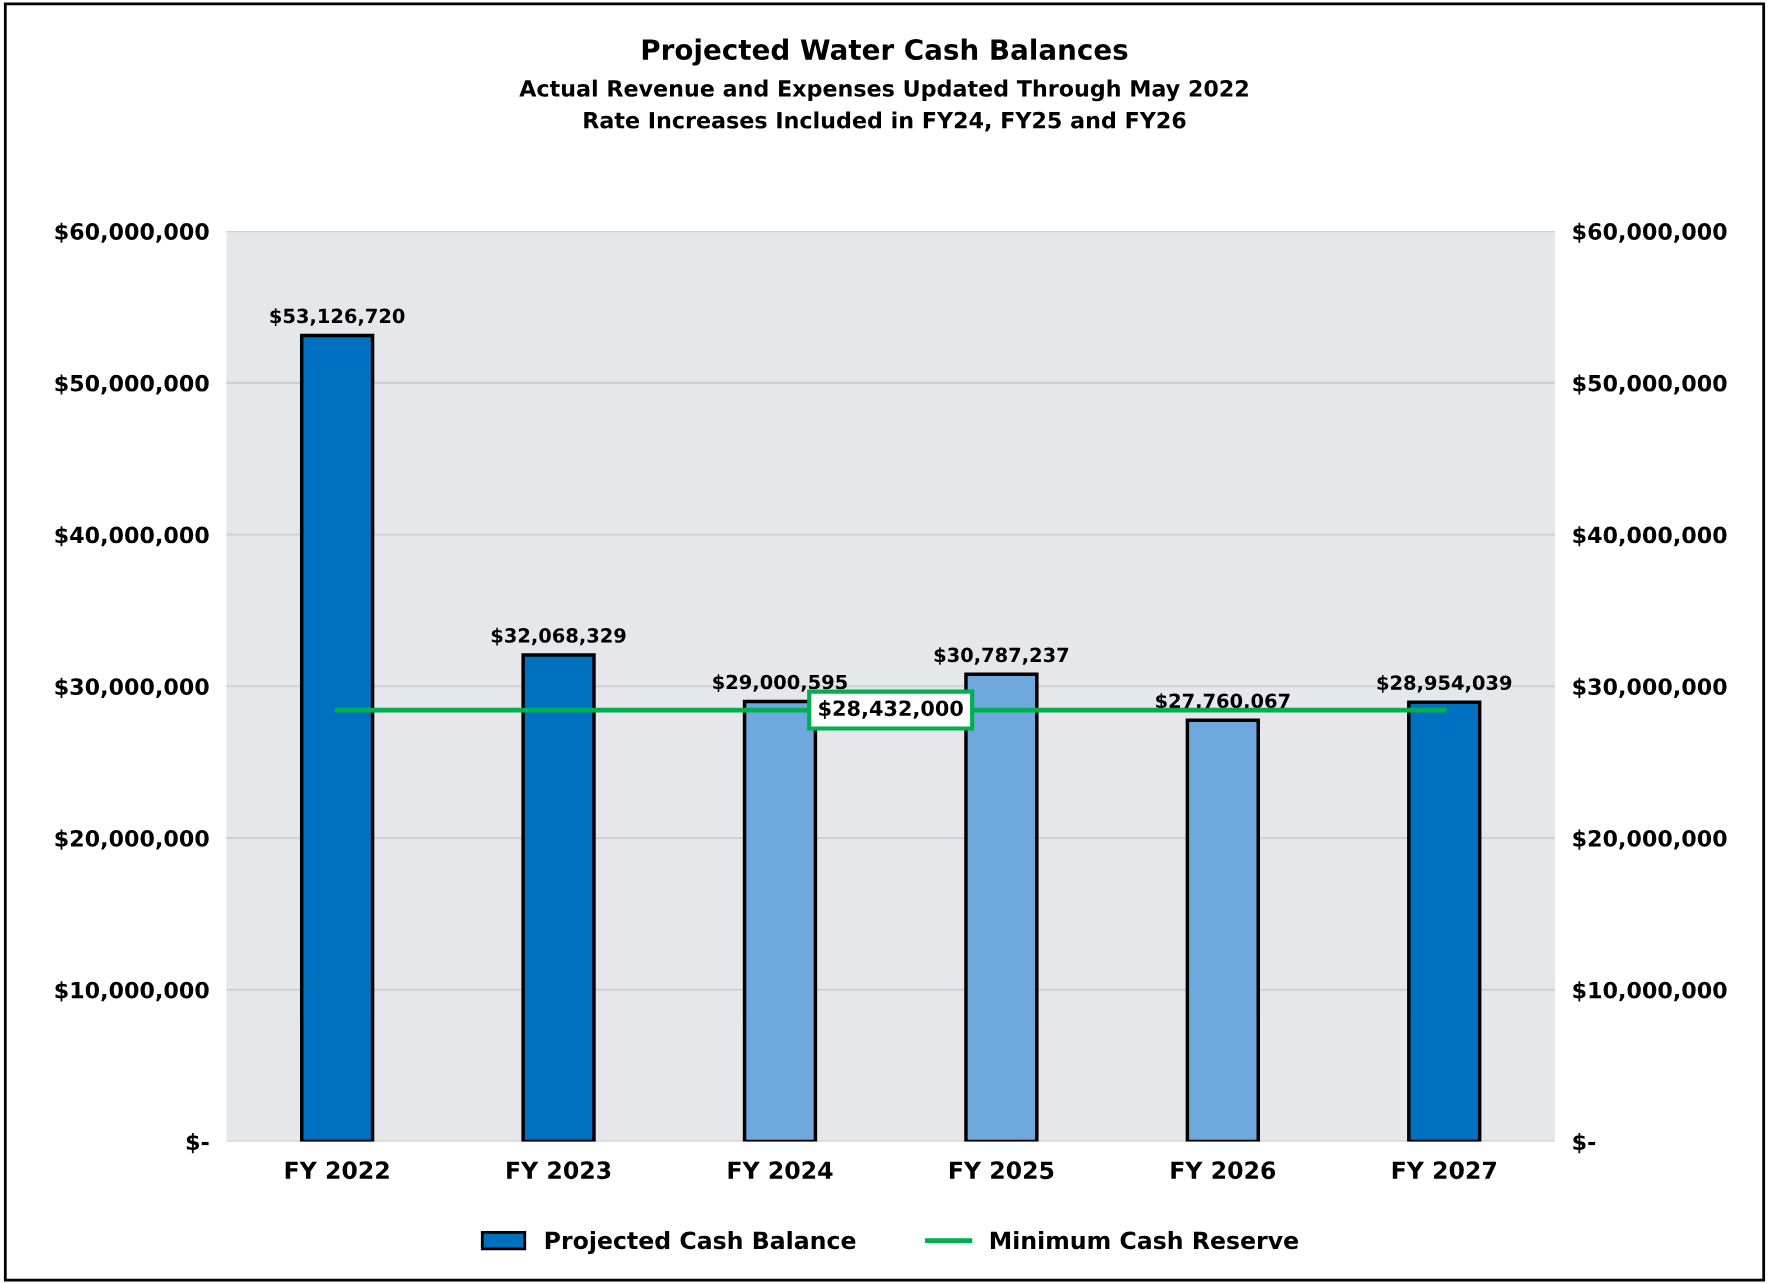  What do you see at coordinates (1444, 1170) in the screenshot?
I see `x-tick-label: FY 2027` at bounding box center [1444, 1170].